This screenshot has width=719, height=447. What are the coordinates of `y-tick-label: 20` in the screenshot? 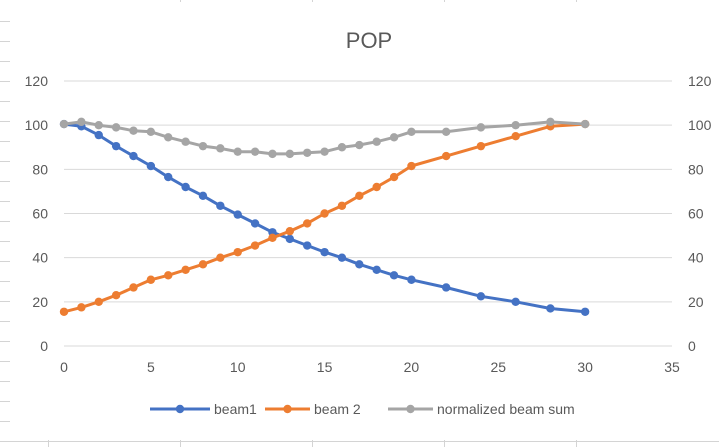 It's located at (40, 302).